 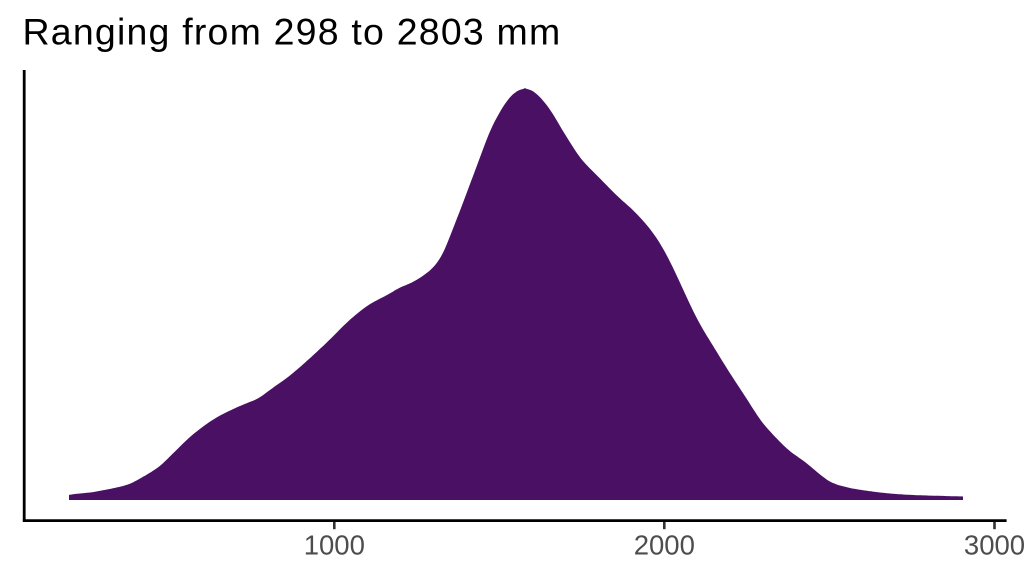 What do you see at coordinates (334, 545) in the screenshot?
I see `svg-text: 1000` at bounding box center [334, 545].